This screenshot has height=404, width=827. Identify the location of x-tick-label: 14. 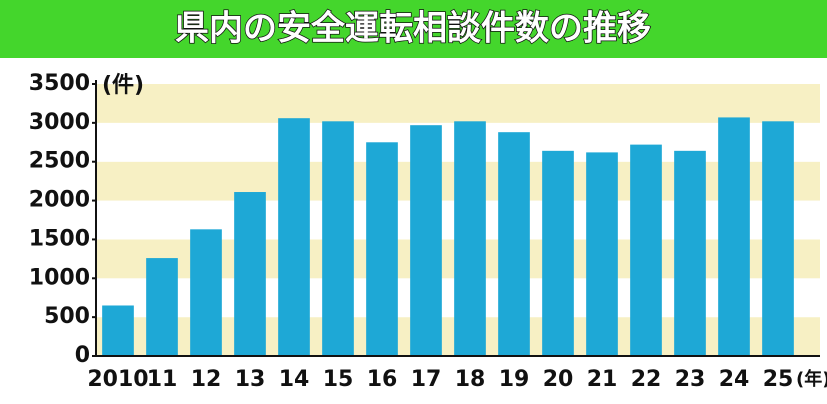
(294, 379).